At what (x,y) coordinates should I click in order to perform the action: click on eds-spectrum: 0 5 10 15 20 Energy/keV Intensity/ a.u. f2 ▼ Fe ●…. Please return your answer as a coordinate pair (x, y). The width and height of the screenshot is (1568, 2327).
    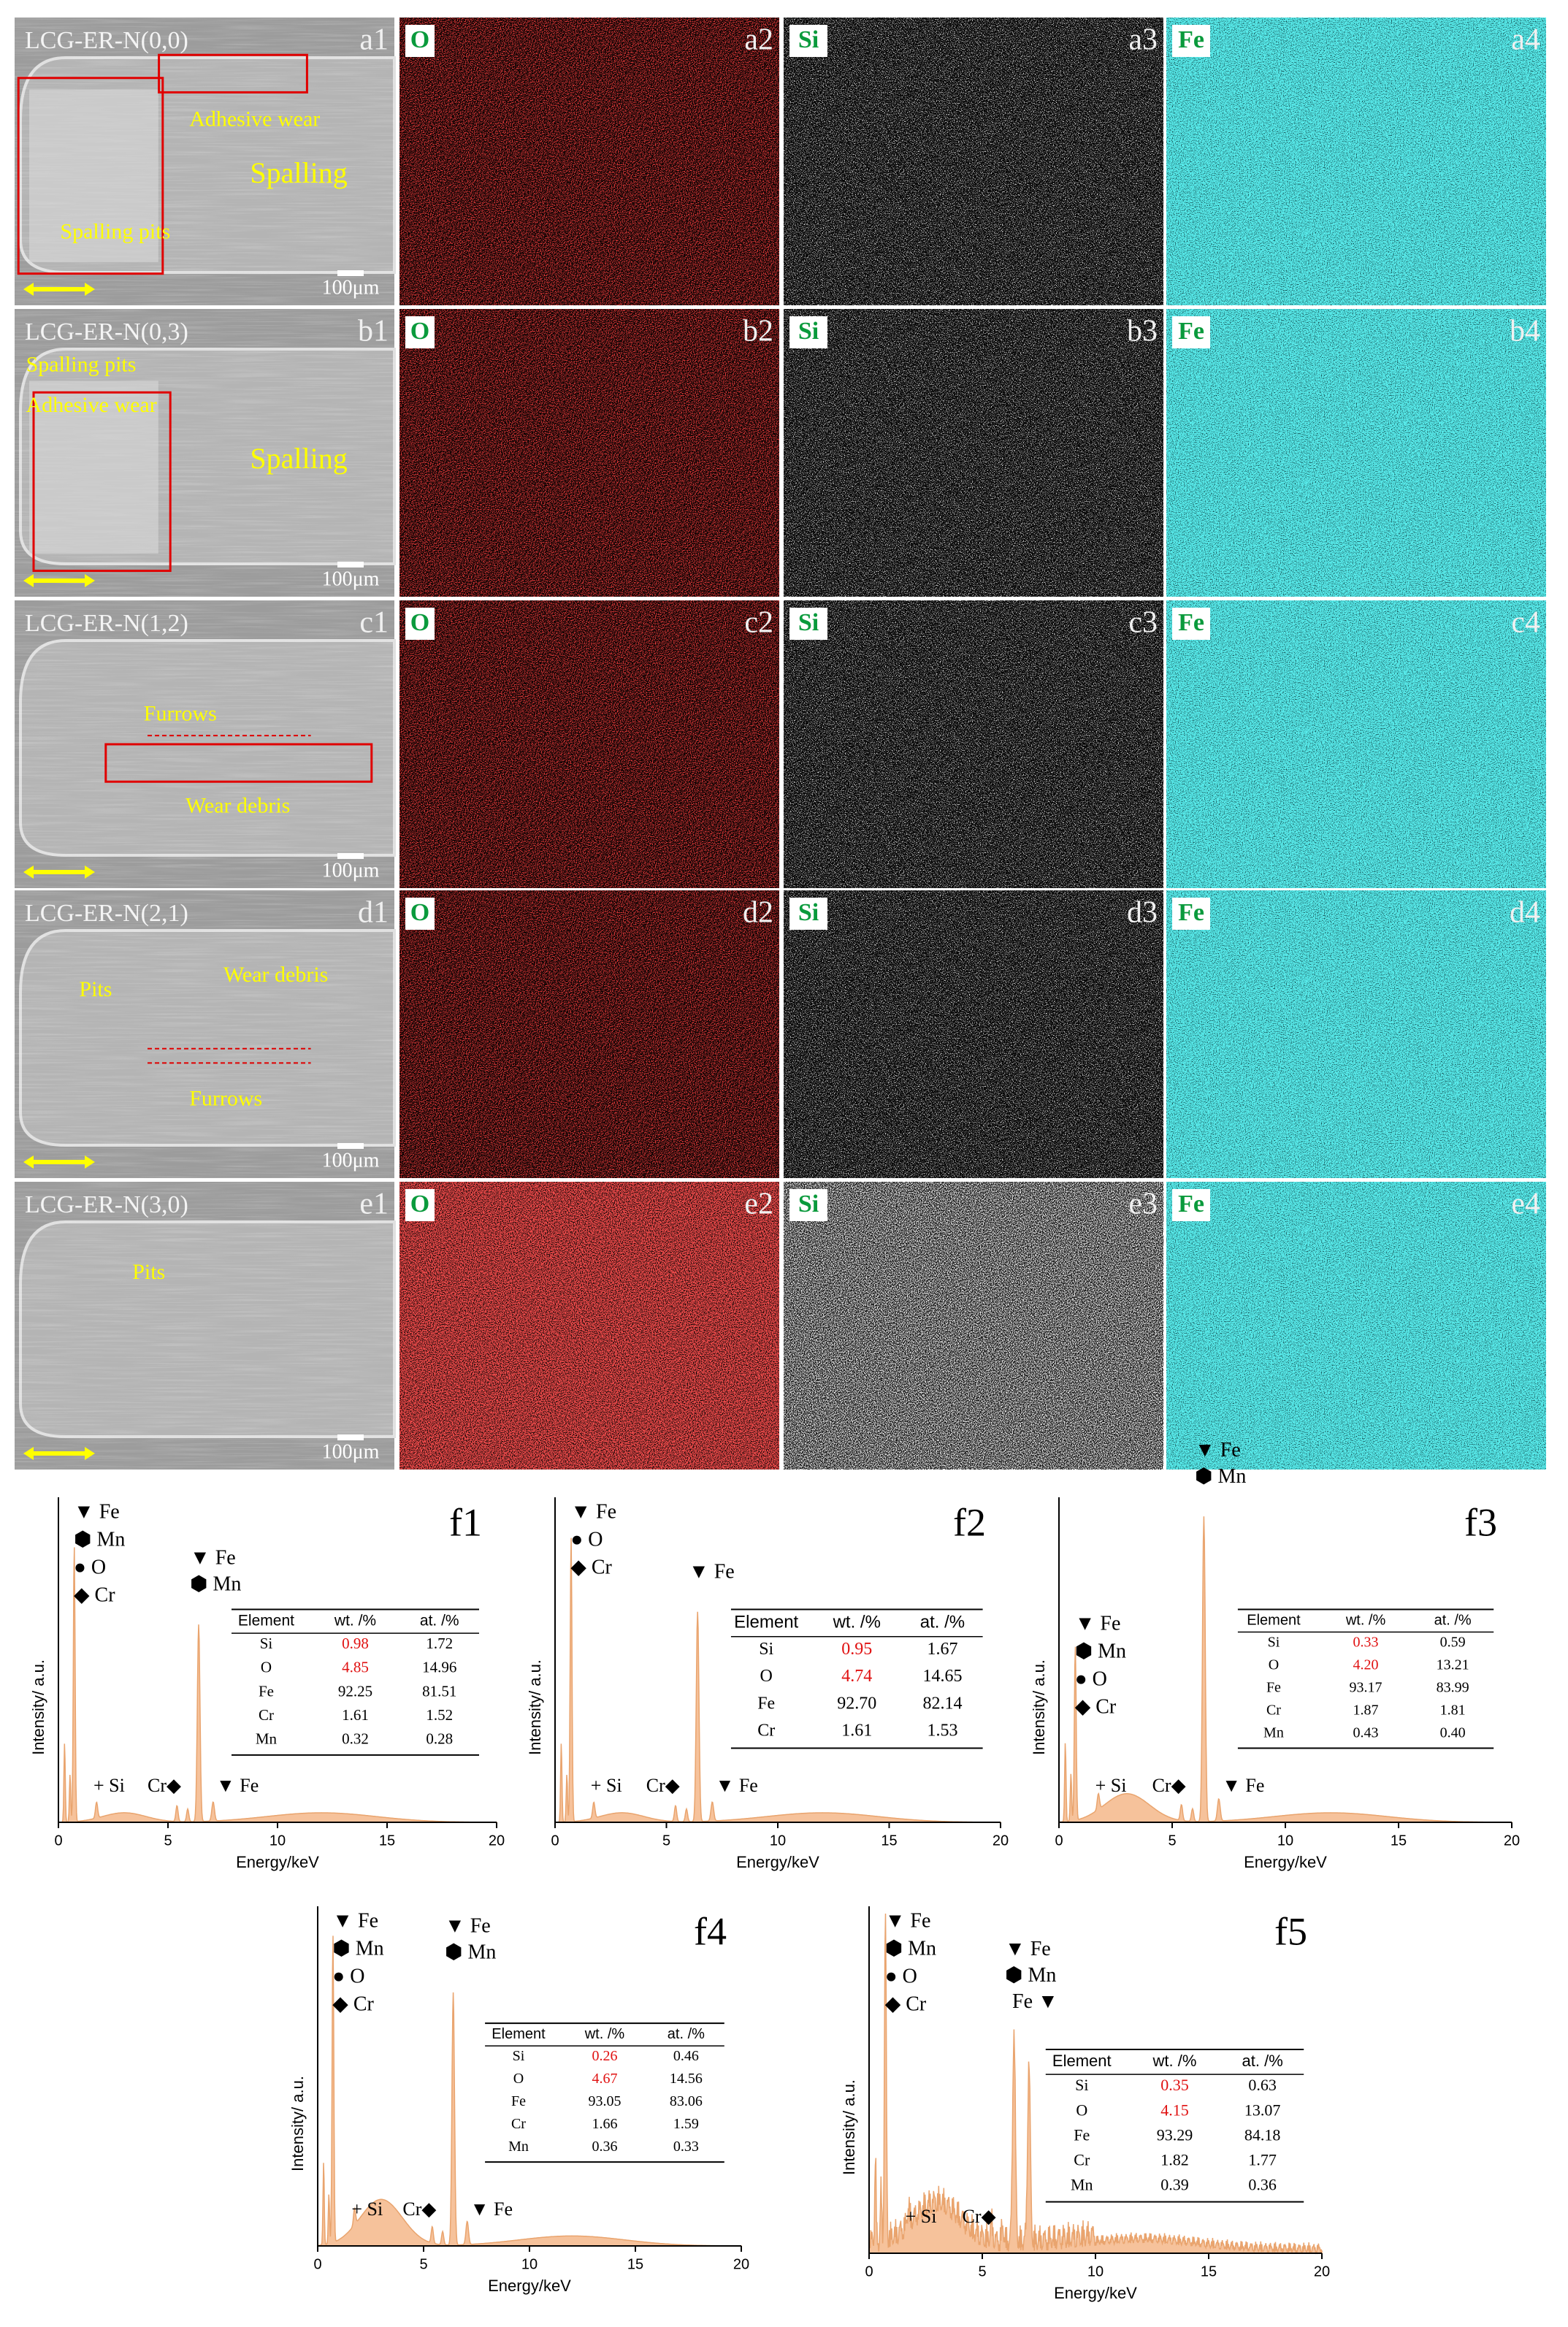
    Looking at the image, I should click on (767, 1684).